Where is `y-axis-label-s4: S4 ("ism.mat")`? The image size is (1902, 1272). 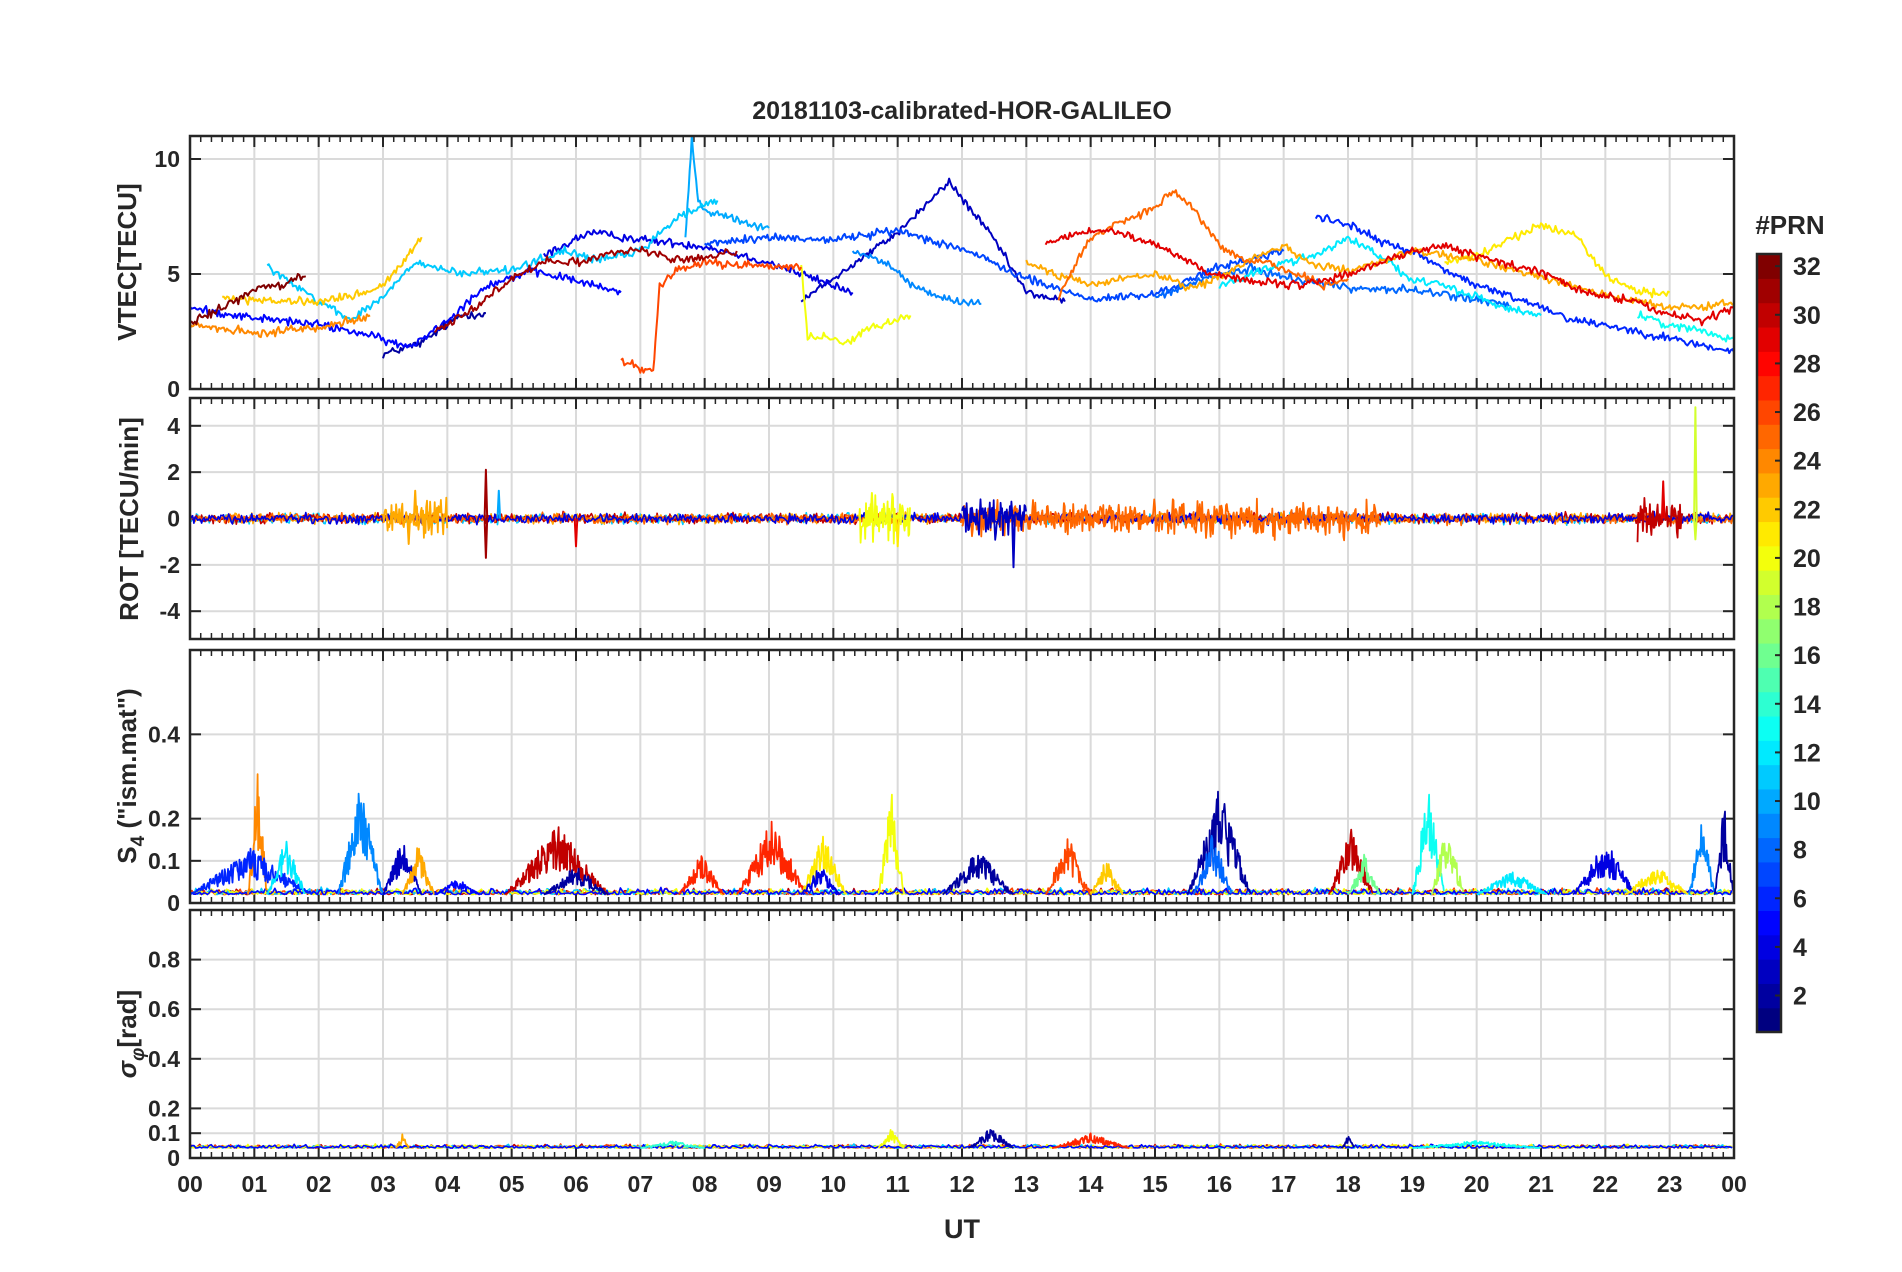
y-axis-label-s4: S4 ("ism.mat") is located at coordinates (130, 775).